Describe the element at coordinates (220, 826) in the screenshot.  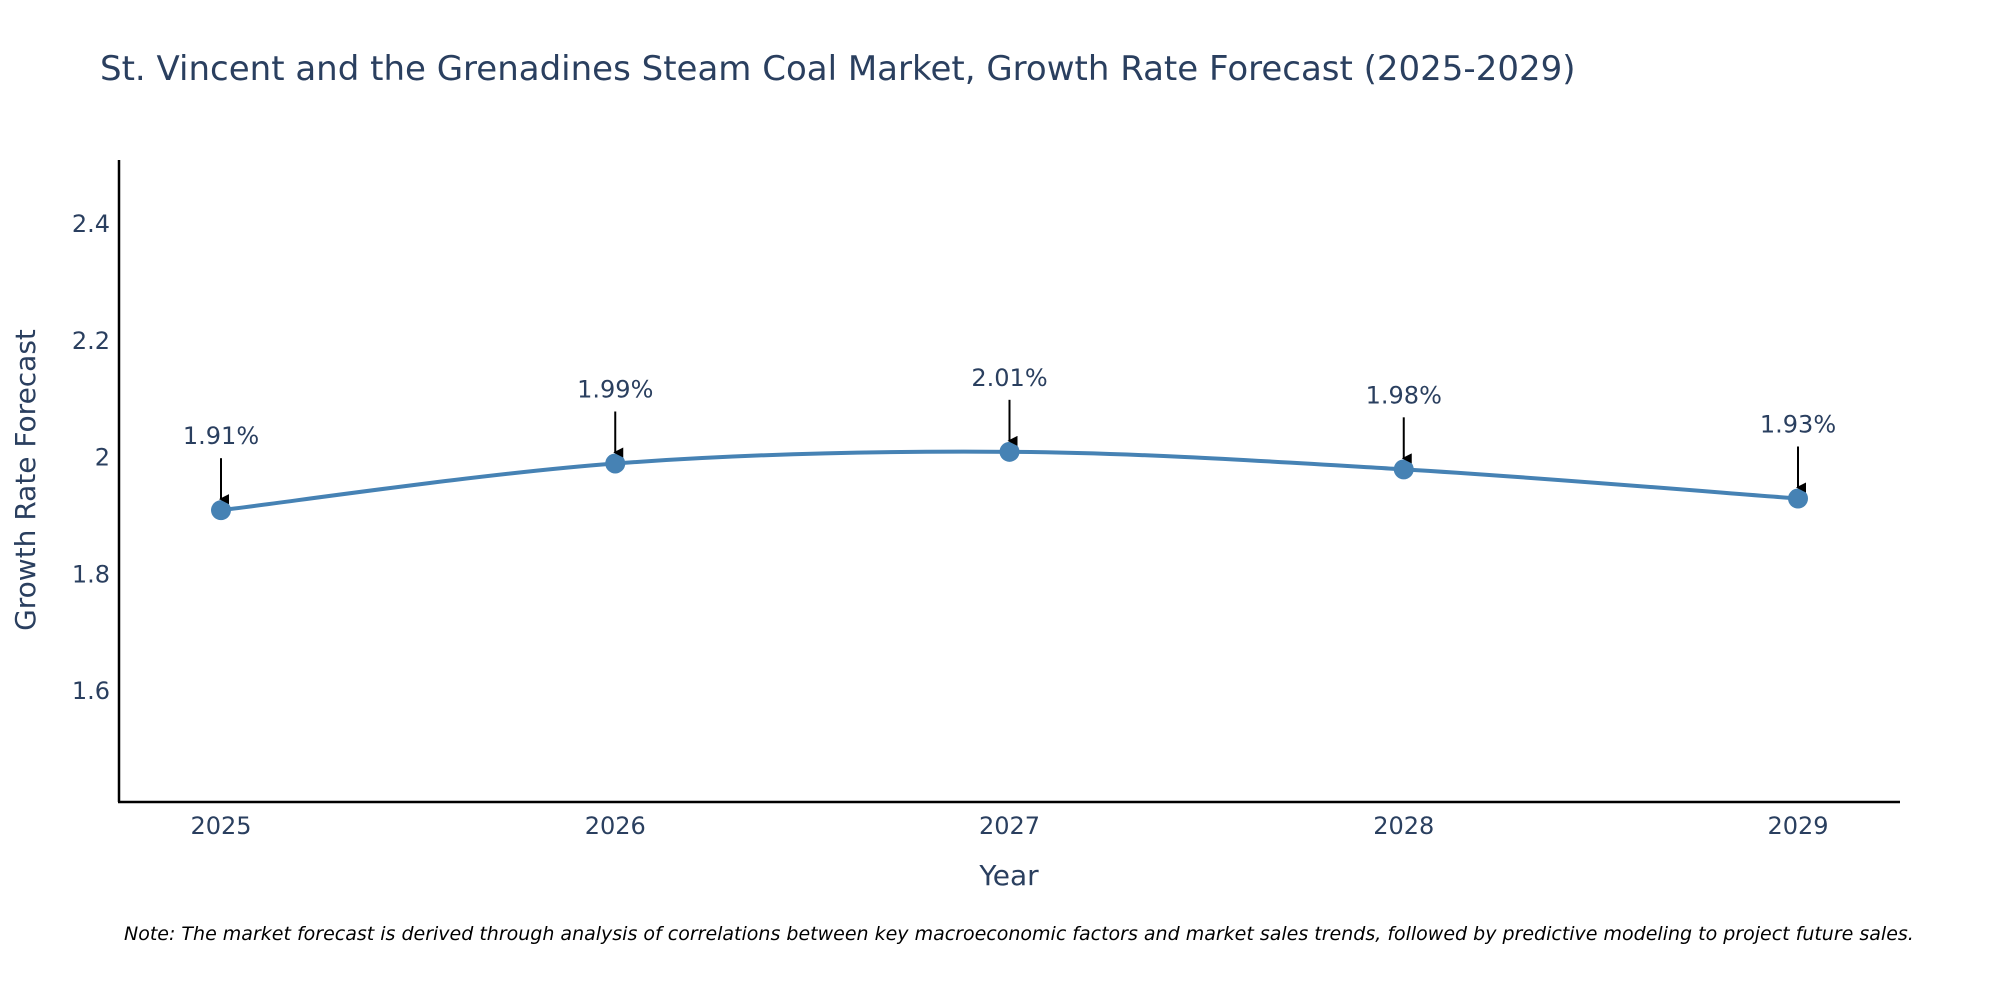
I see `x-tick-label: 2025` at that location.